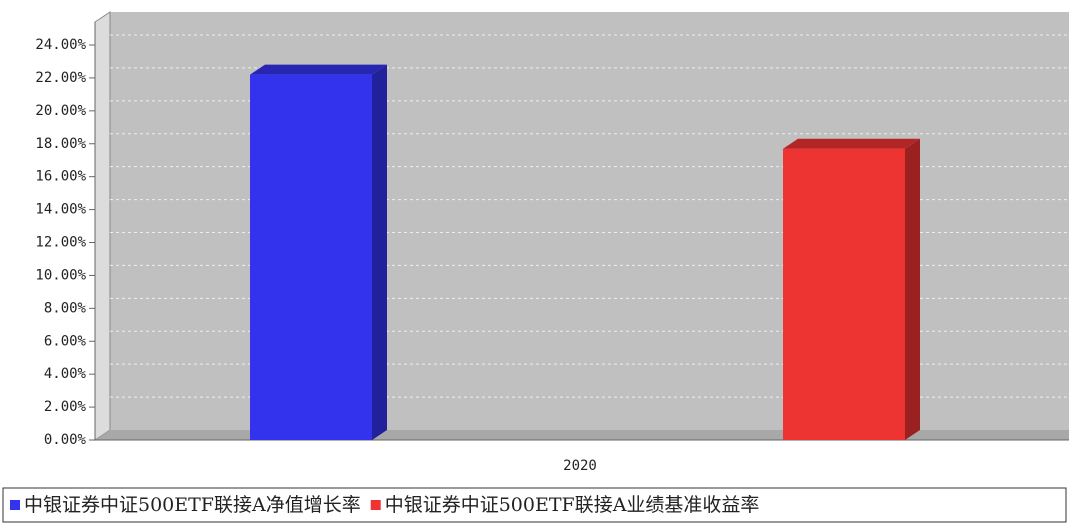 The width and height of the screenshot is (1069, 524). I want to click on y-tick-label: 20.00%, so click(60, 111).